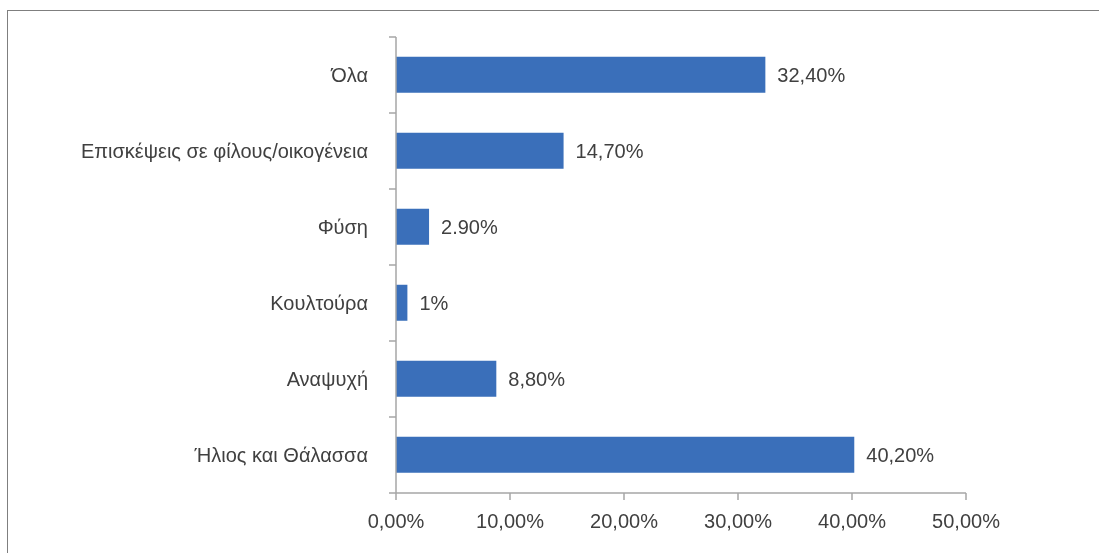 The image size is (1099, 553). Describe the element at coordinates (811, 74) in the screenshot. I see `data-label: 32,40%` at that location.